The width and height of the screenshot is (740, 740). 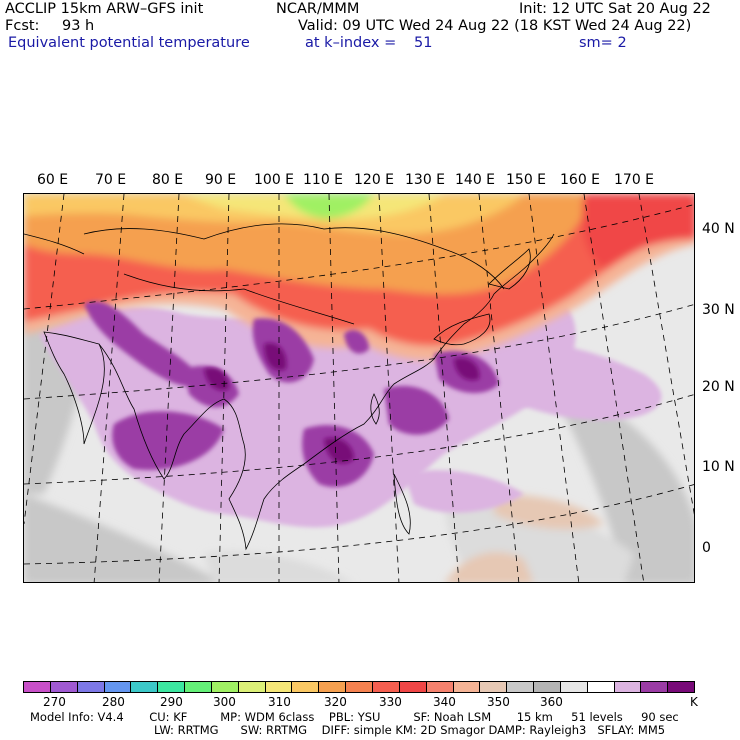 What do you see at coordinates (318, 9) in the screenshot?
I see `org-label: NCAR/MMM` at bounding box center [318, 9].